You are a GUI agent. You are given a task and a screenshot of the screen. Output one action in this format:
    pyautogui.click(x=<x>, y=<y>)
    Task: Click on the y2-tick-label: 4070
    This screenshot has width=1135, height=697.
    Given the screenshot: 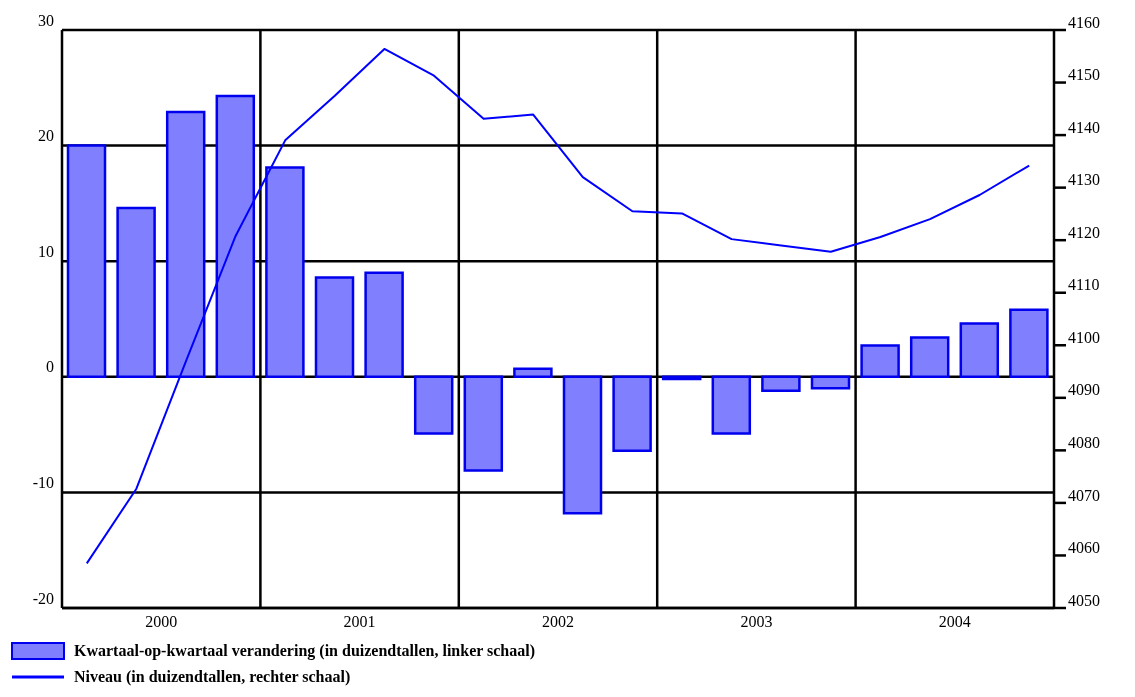 What is the action you would take?
    pyautogui.click(x=1084, y=495)
    